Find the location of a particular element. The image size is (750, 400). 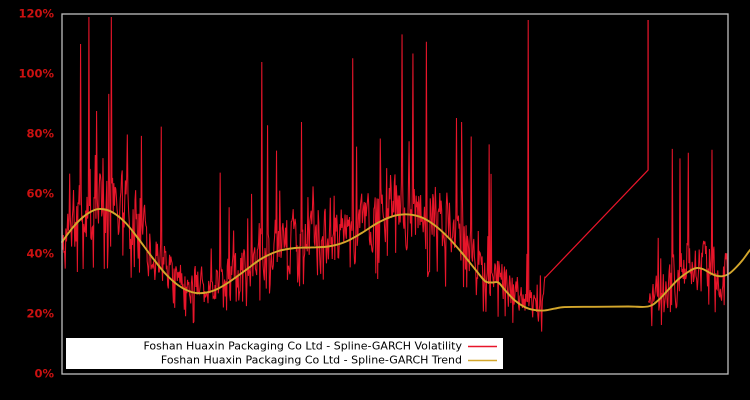

y-axis-tick-labels: 0% 20% 40% 60% 80% 100% 120% is located at coordinates (36, 194).